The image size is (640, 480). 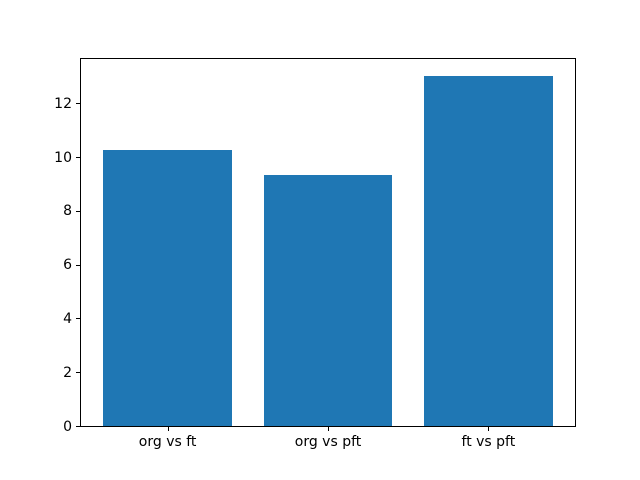 I want to click on y-tick-label: 8, so click(x=67, y=211).